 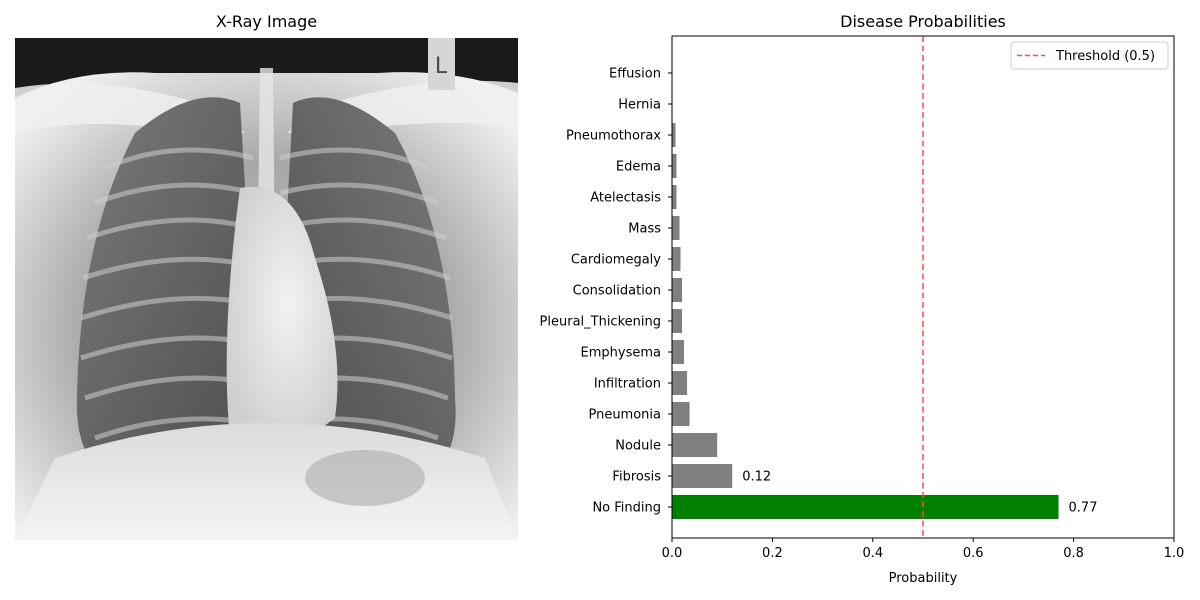 I want to click on y-tick-label: Hernia, so click(x=639, y=105).